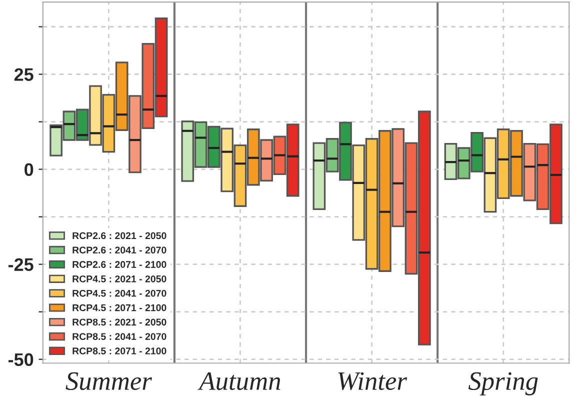  Describe the element at coordinates (119, 351) in the screenshot. I see `legend-label: RCP8.5 : 2071 - 2100` at that location.